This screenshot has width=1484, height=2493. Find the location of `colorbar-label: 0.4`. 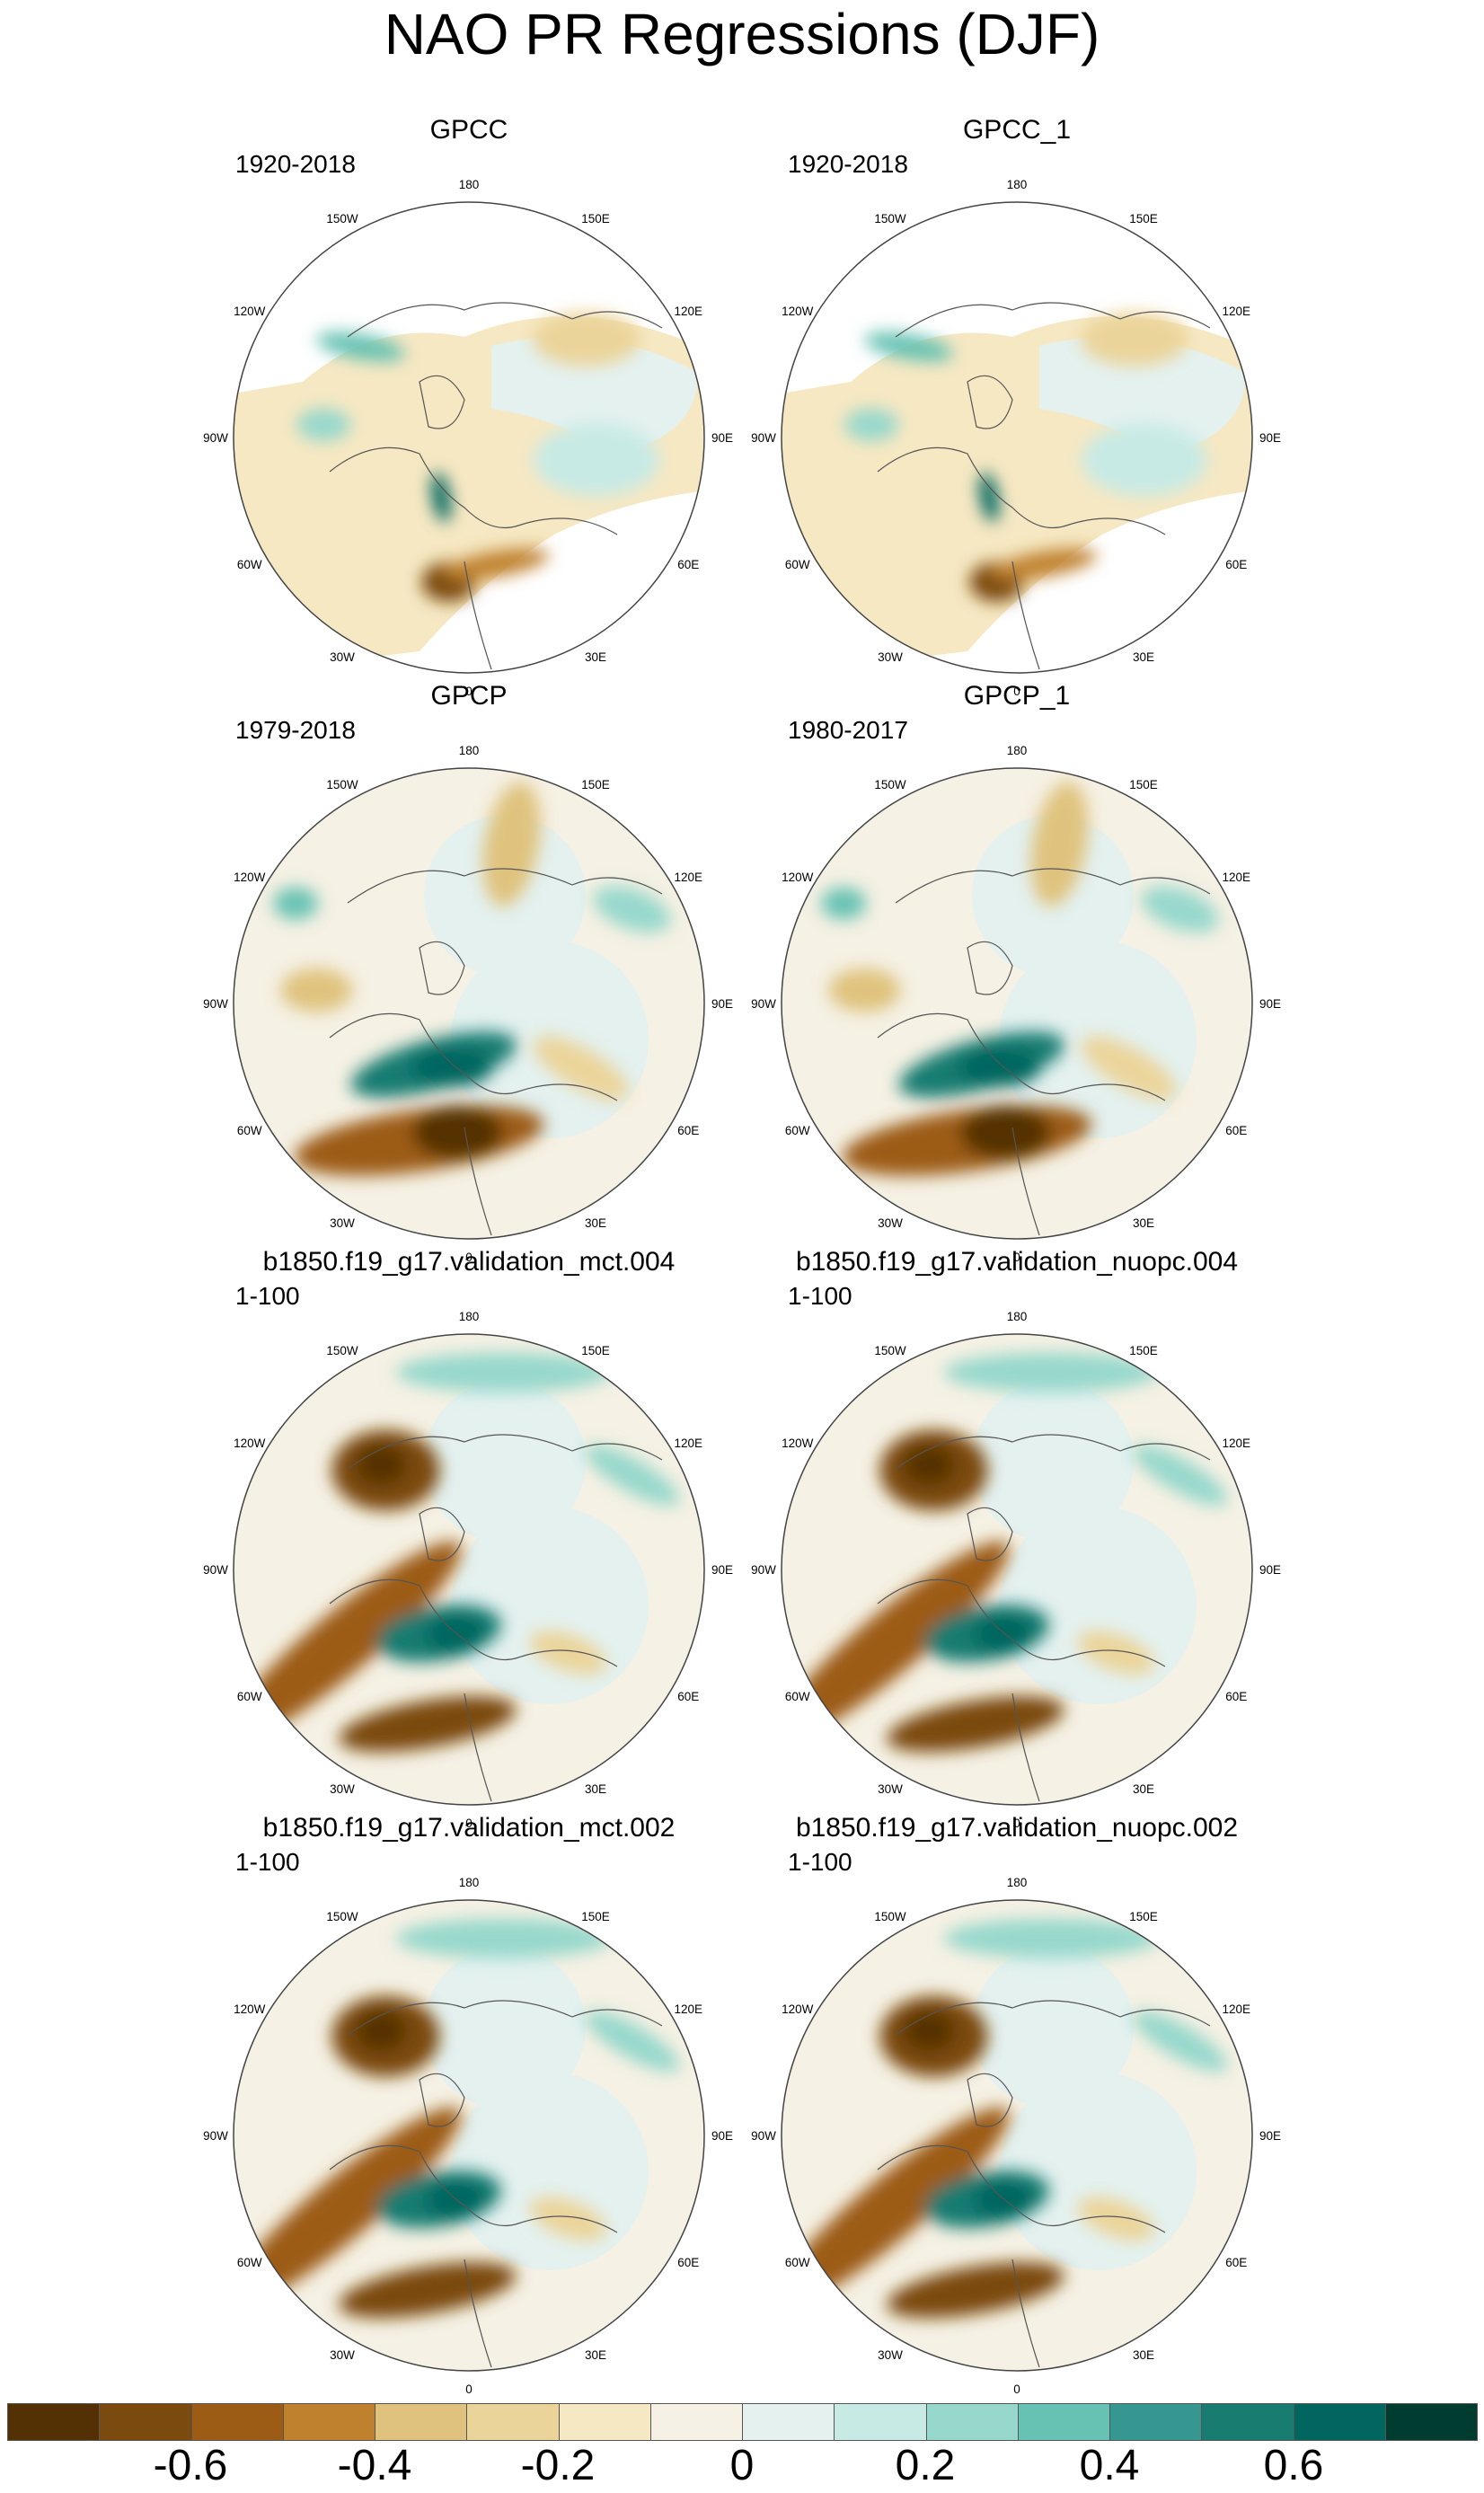

colorbar-label: 0.4 is located at coordinates (1109, 2465).